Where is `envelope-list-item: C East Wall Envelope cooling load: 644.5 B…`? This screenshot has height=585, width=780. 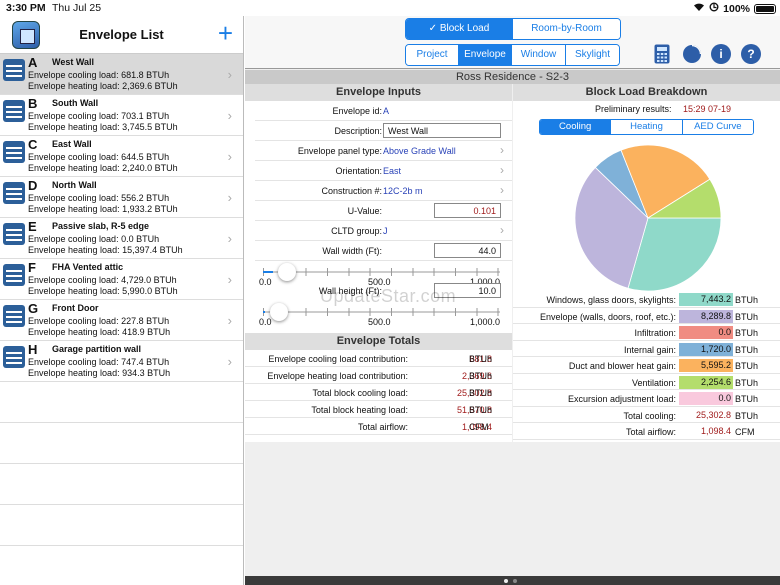
envelope-list-item: C East Wall Envelope cooling load: 644.5 B… is located at coordinates (121, 156).